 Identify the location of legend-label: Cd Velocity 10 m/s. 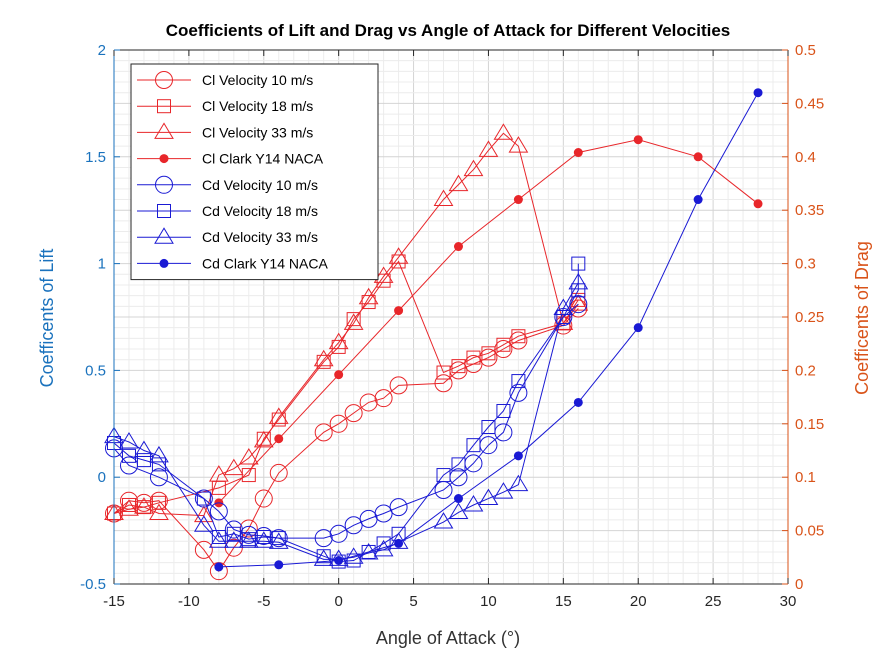
(260, 185).